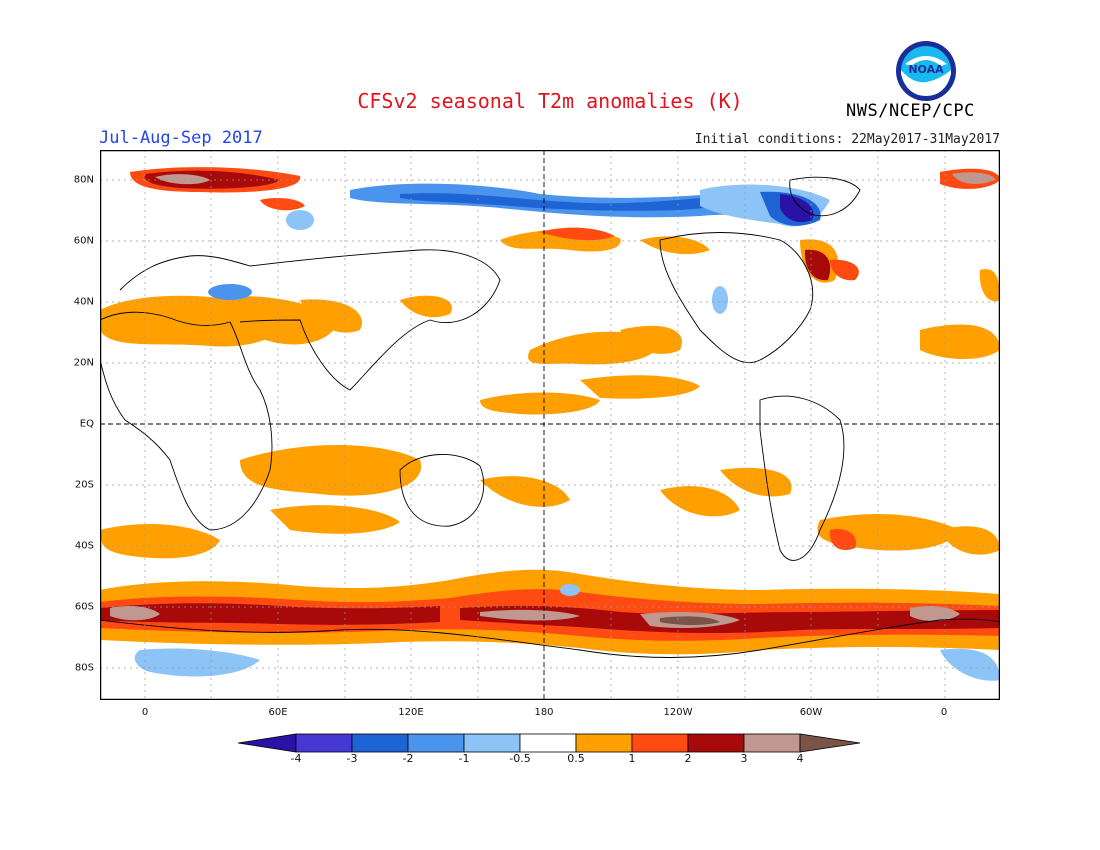  What do you see at coordinates (181, 138) in the screenshot?
I see `season-label: Jul-Aug-Sep 2017` at bounding box center [181, 138].